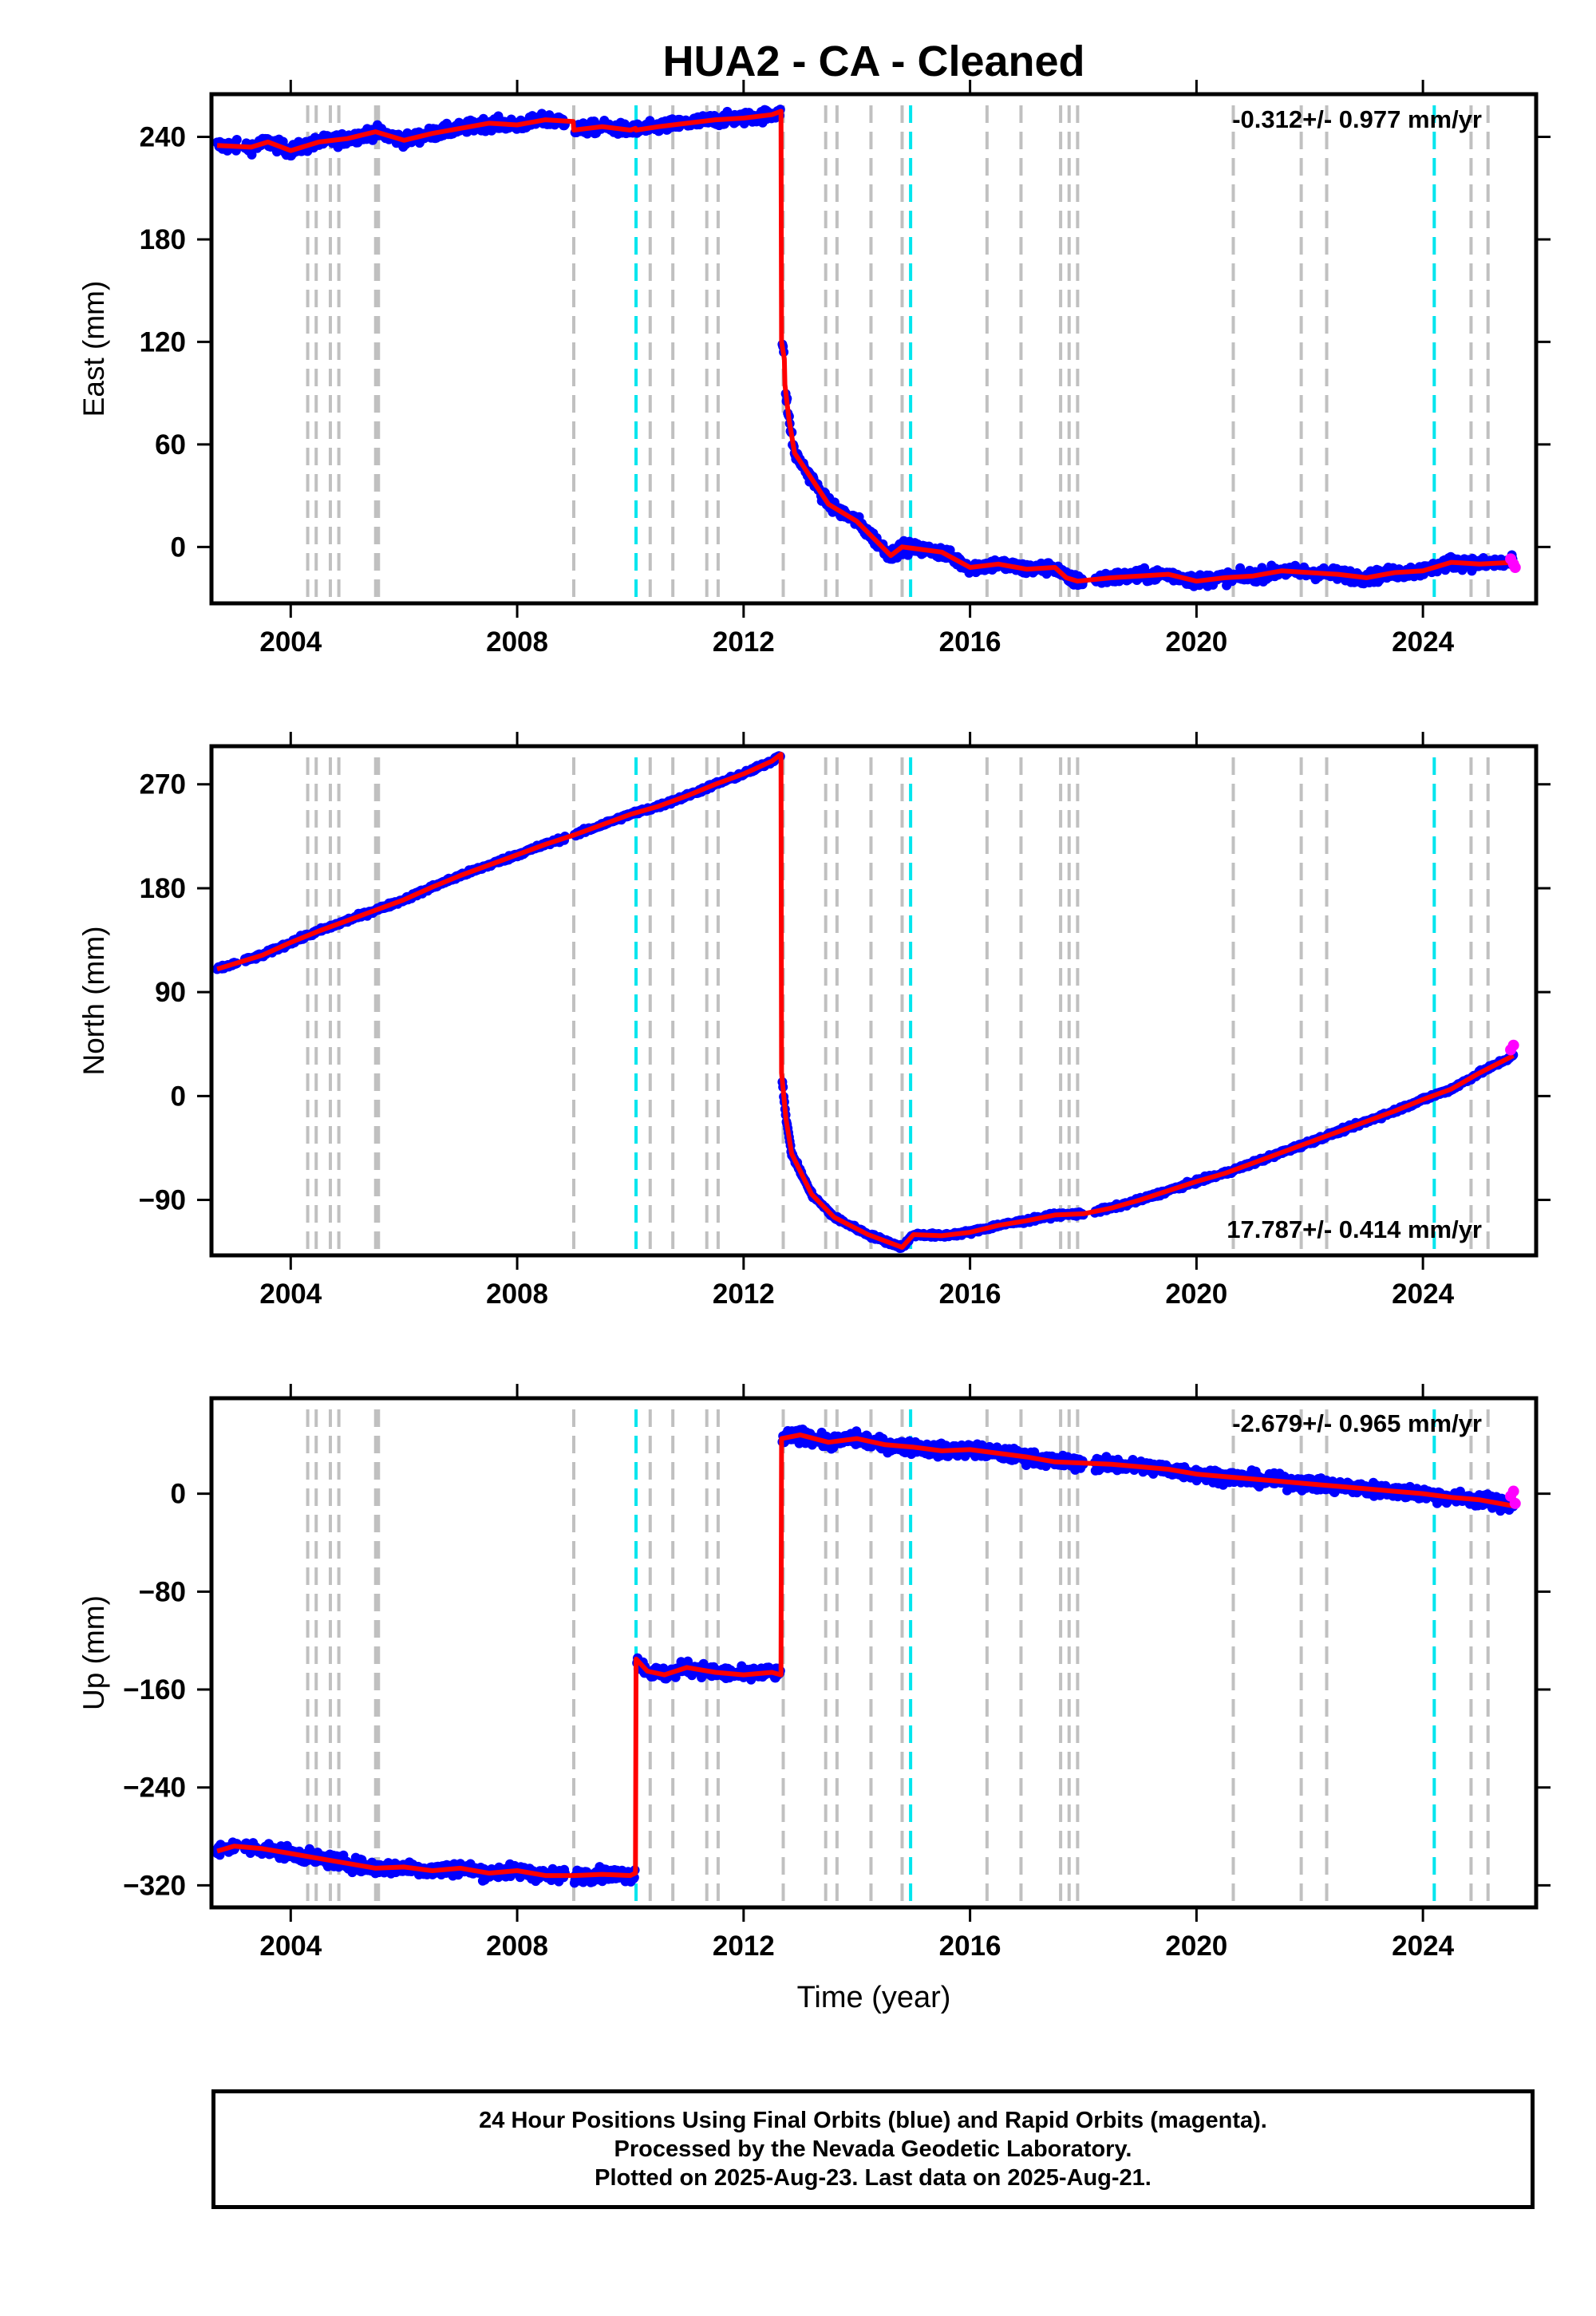 The height and width of the screenshot is (2316, 1596). I want to click on y-tick-label: 60, so click(170, 444).